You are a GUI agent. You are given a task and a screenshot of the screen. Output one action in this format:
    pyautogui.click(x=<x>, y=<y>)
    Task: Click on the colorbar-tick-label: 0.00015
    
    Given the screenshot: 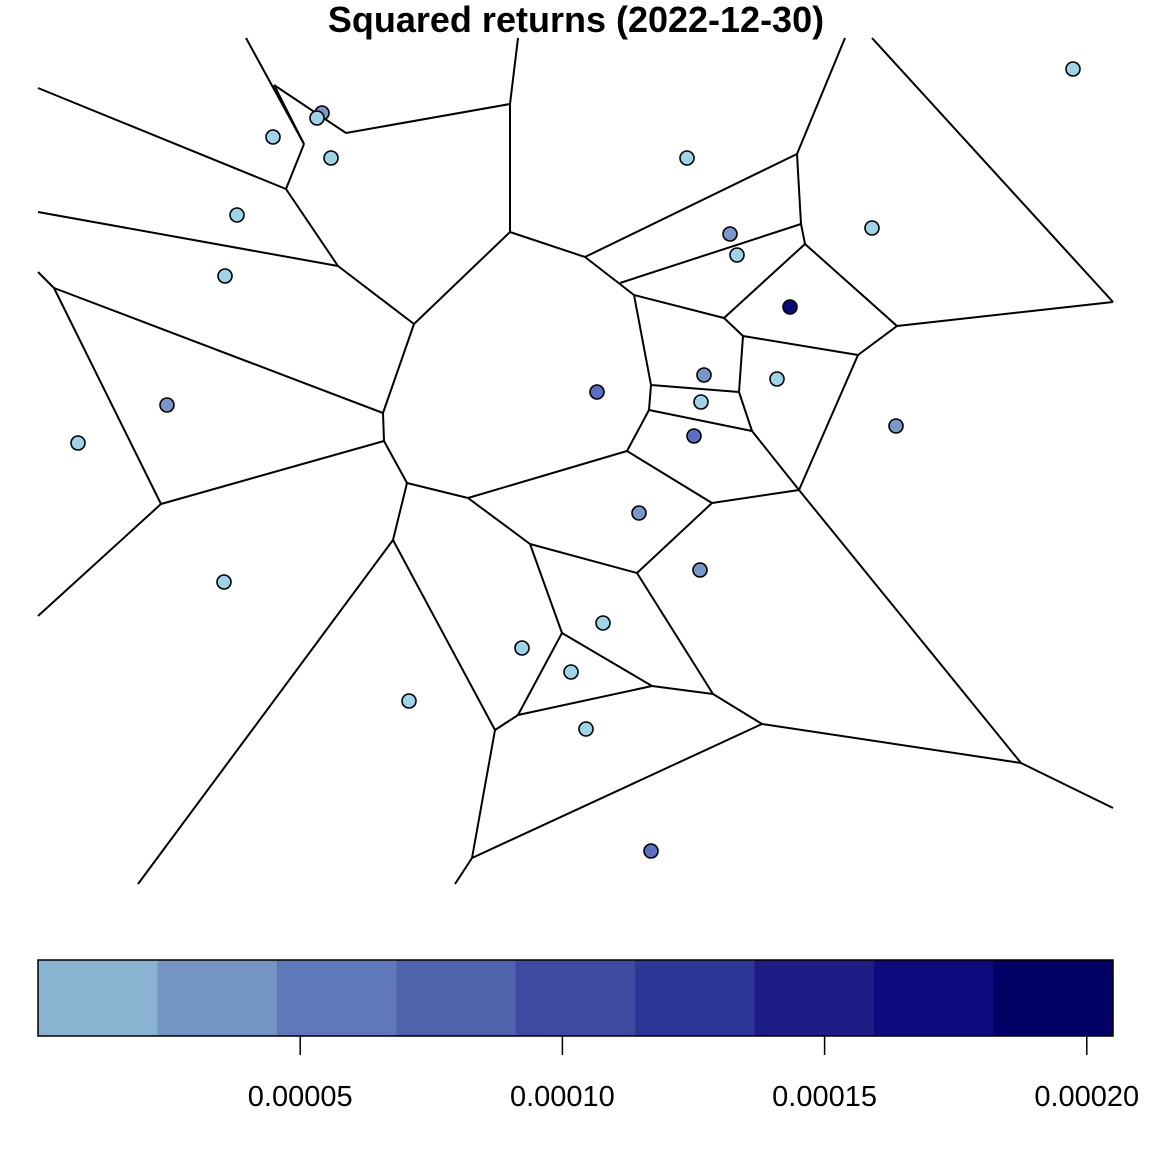 What is the action you would take?
    pyautogui.click(x=824, y=1097)
    